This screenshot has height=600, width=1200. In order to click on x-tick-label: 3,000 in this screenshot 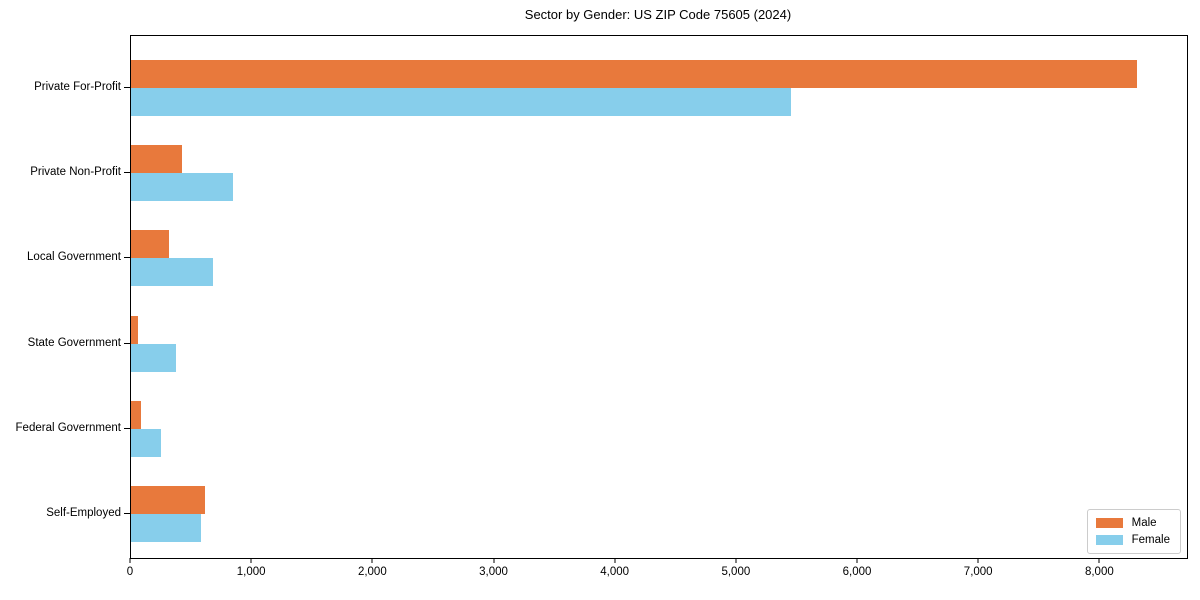, I will do `click(493, 572)`.